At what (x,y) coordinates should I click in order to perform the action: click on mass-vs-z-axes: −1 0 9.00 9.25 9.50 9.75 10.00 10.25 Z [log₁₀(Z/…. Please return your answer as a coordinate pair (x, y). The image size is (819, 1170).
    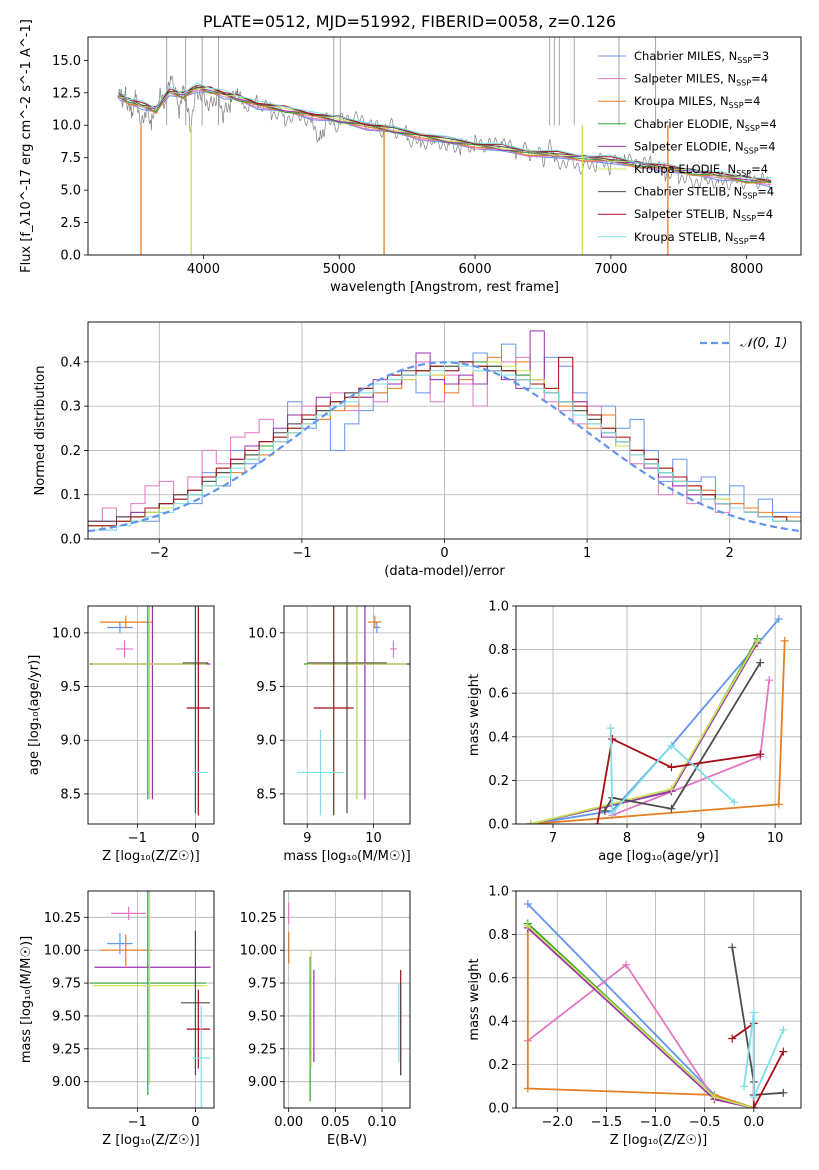
    Looking at the image, I should click on (129, 1019).